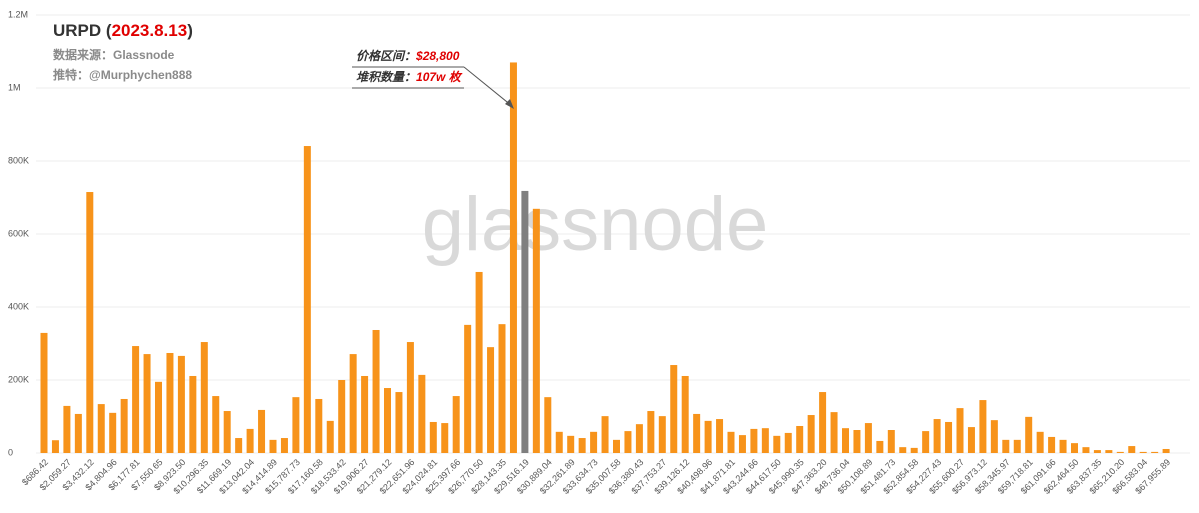 This screenshot has height=513, width=1199. Describe the element at coordinates (82, 30) in the screenshot. I see `title-text: URPD (` at that location.